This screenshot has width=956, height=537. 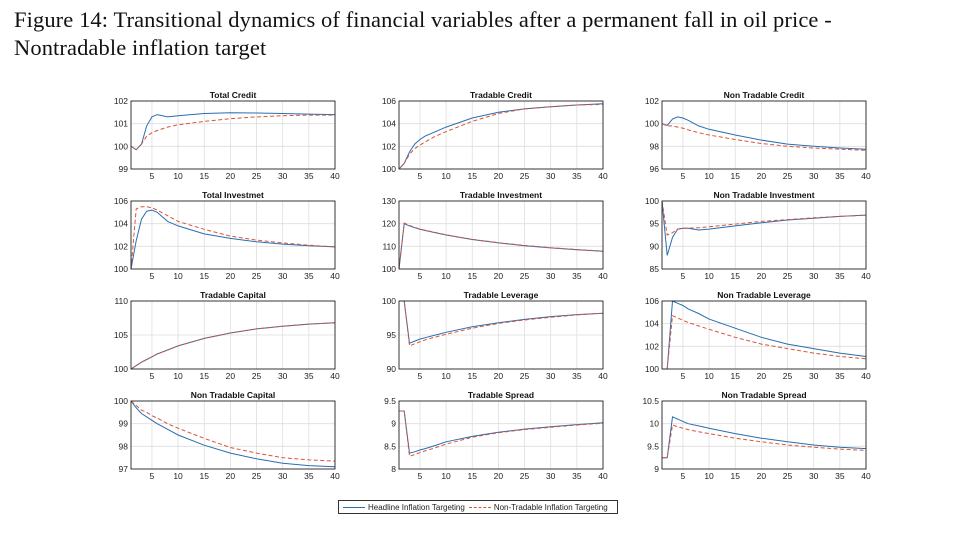 What do you see at coordinates (655, 269) in the screenshot?
I see `y-tick-label: 85` at bounding box center [655, 269].